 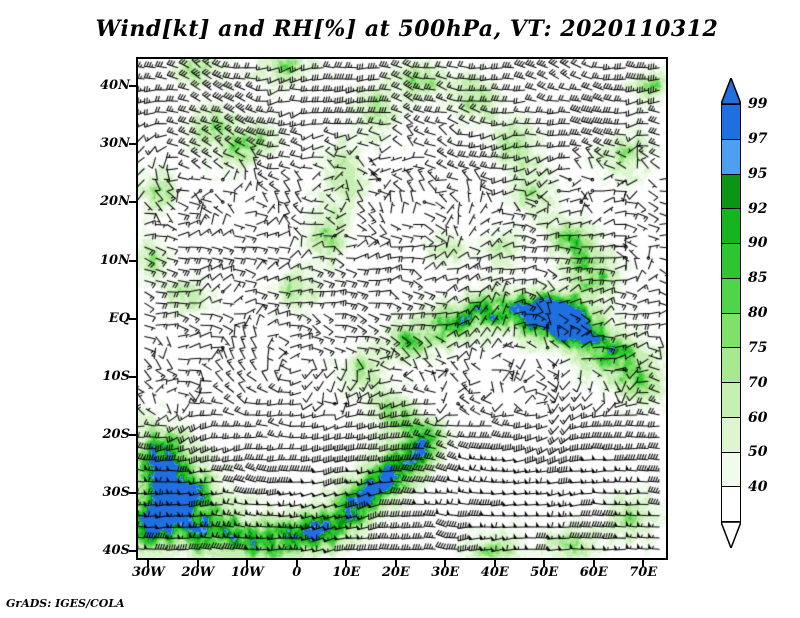 What do you see at coordinates (119, 318) in the screenshot?
I see `lat-tick-label: EQ` at bounding box center [119, 318].